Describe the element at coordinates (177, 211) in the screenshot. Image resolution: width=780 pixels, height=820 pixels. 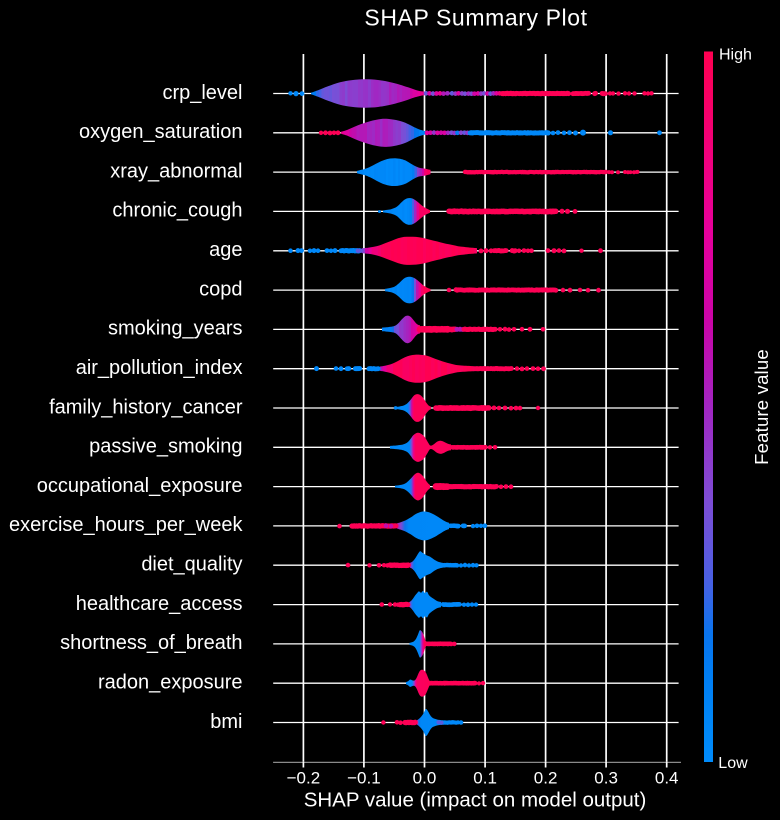
I see `svg-text: chronic_cough` at that location.